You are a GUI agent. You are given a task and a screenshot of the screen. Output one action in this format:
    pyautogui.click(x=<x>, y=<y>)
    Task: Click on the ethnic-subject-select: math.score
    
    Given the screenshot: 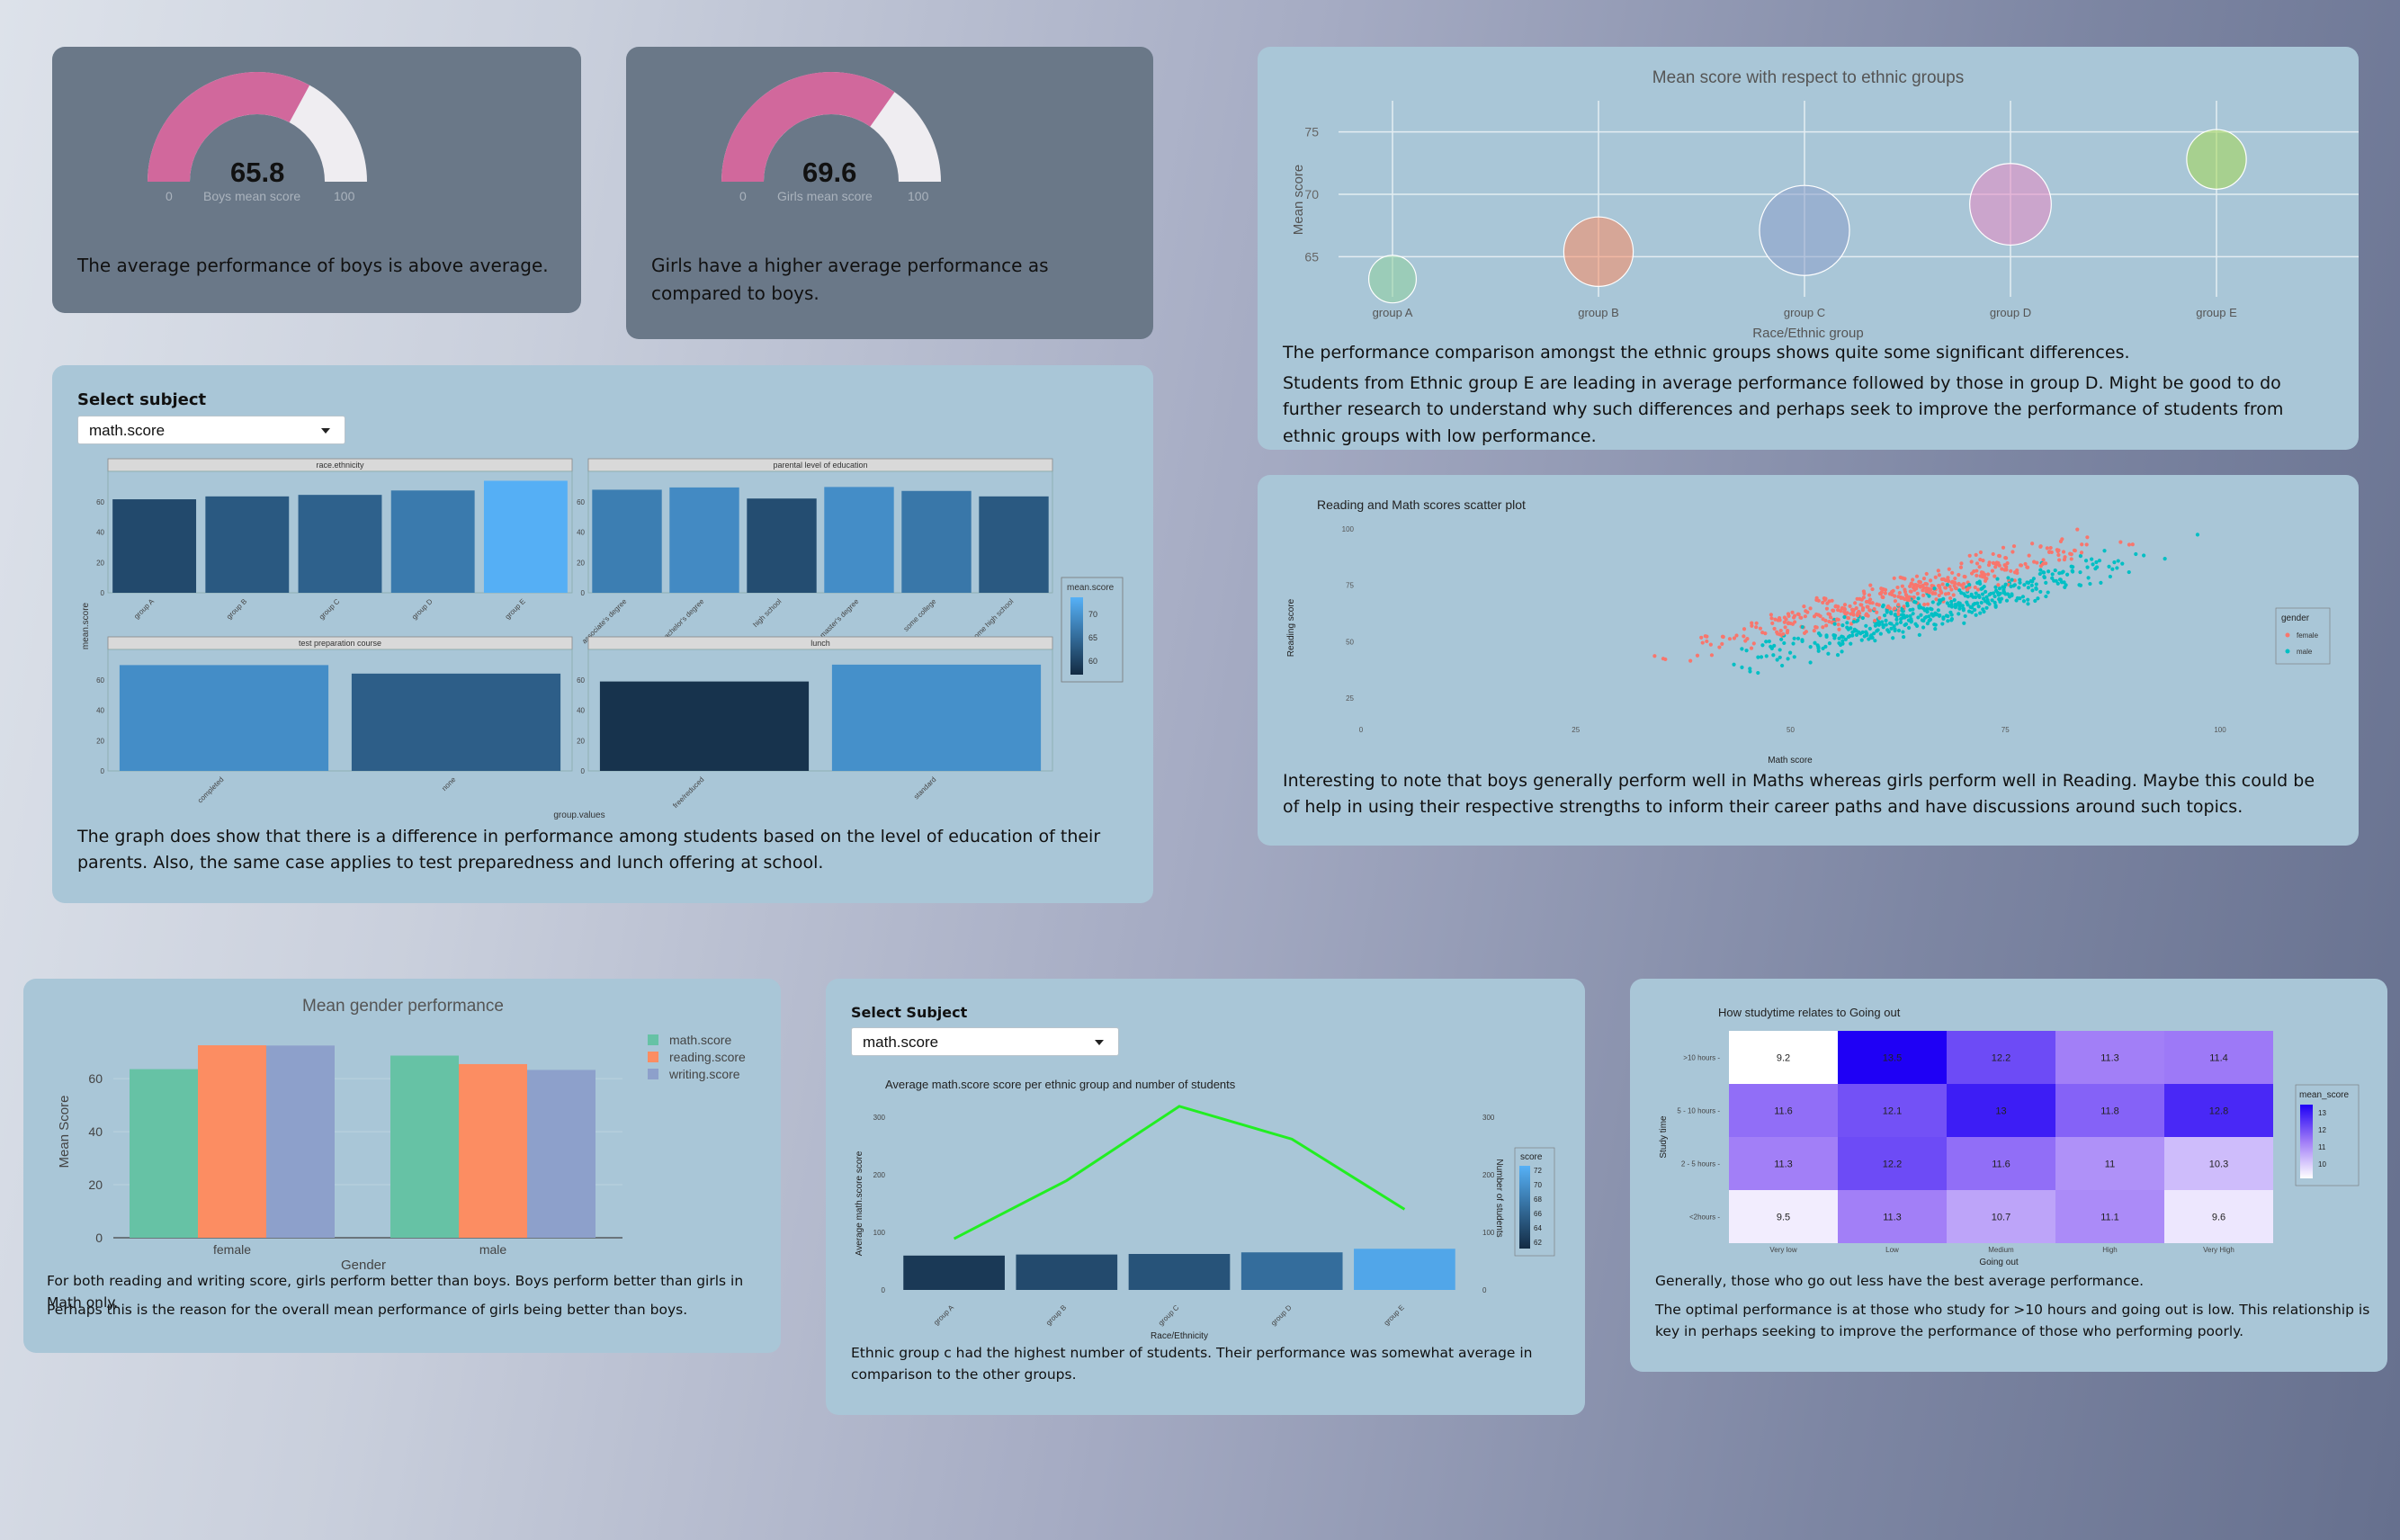 What is the action you would take?
    pyautogui.click(x=985, y=1041)
    